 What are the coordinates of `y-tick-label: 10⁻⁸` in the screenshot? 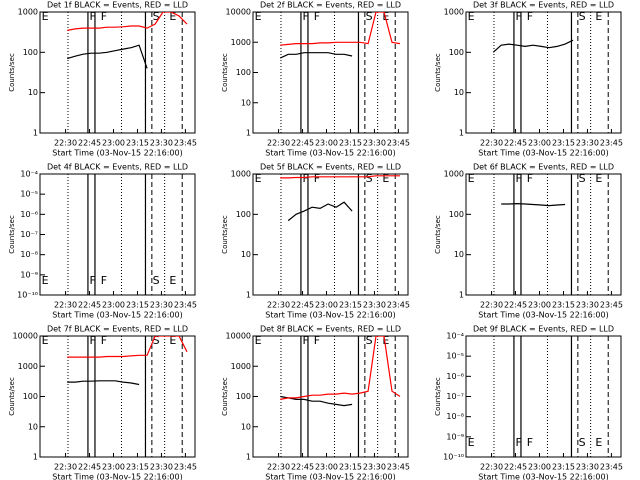 It's located at (29, 254).